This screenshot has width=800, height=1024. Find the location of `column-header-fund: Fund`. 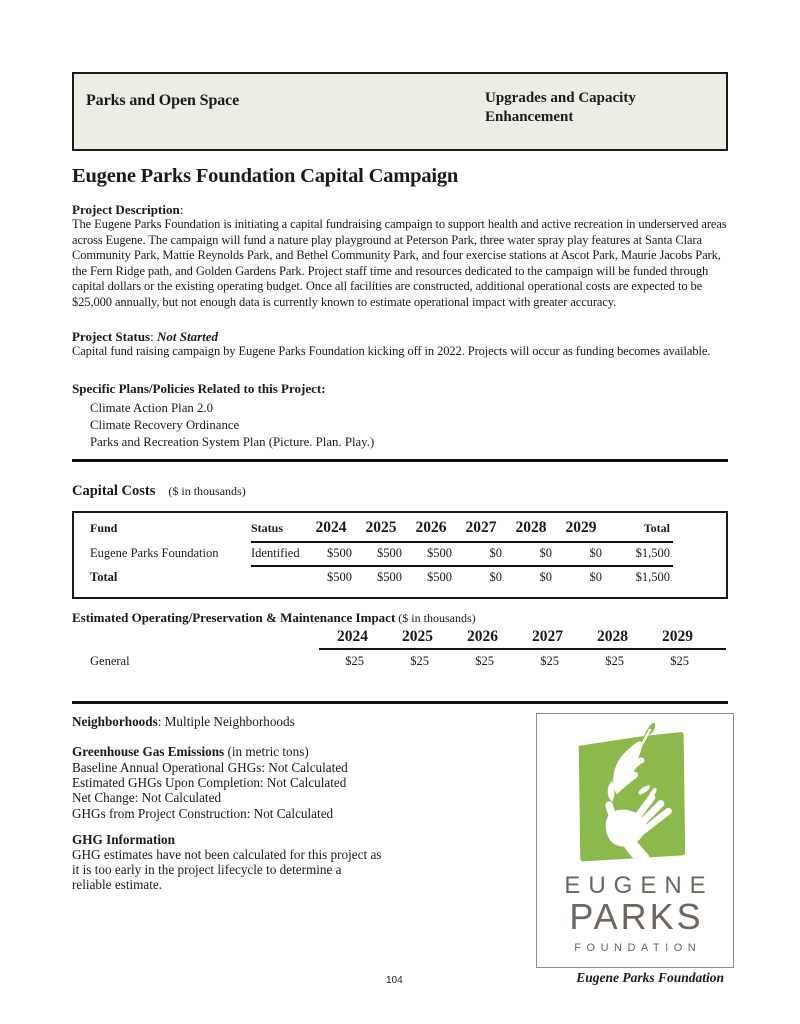

column-header-fund: Fund is located at coordinates (104, 528).